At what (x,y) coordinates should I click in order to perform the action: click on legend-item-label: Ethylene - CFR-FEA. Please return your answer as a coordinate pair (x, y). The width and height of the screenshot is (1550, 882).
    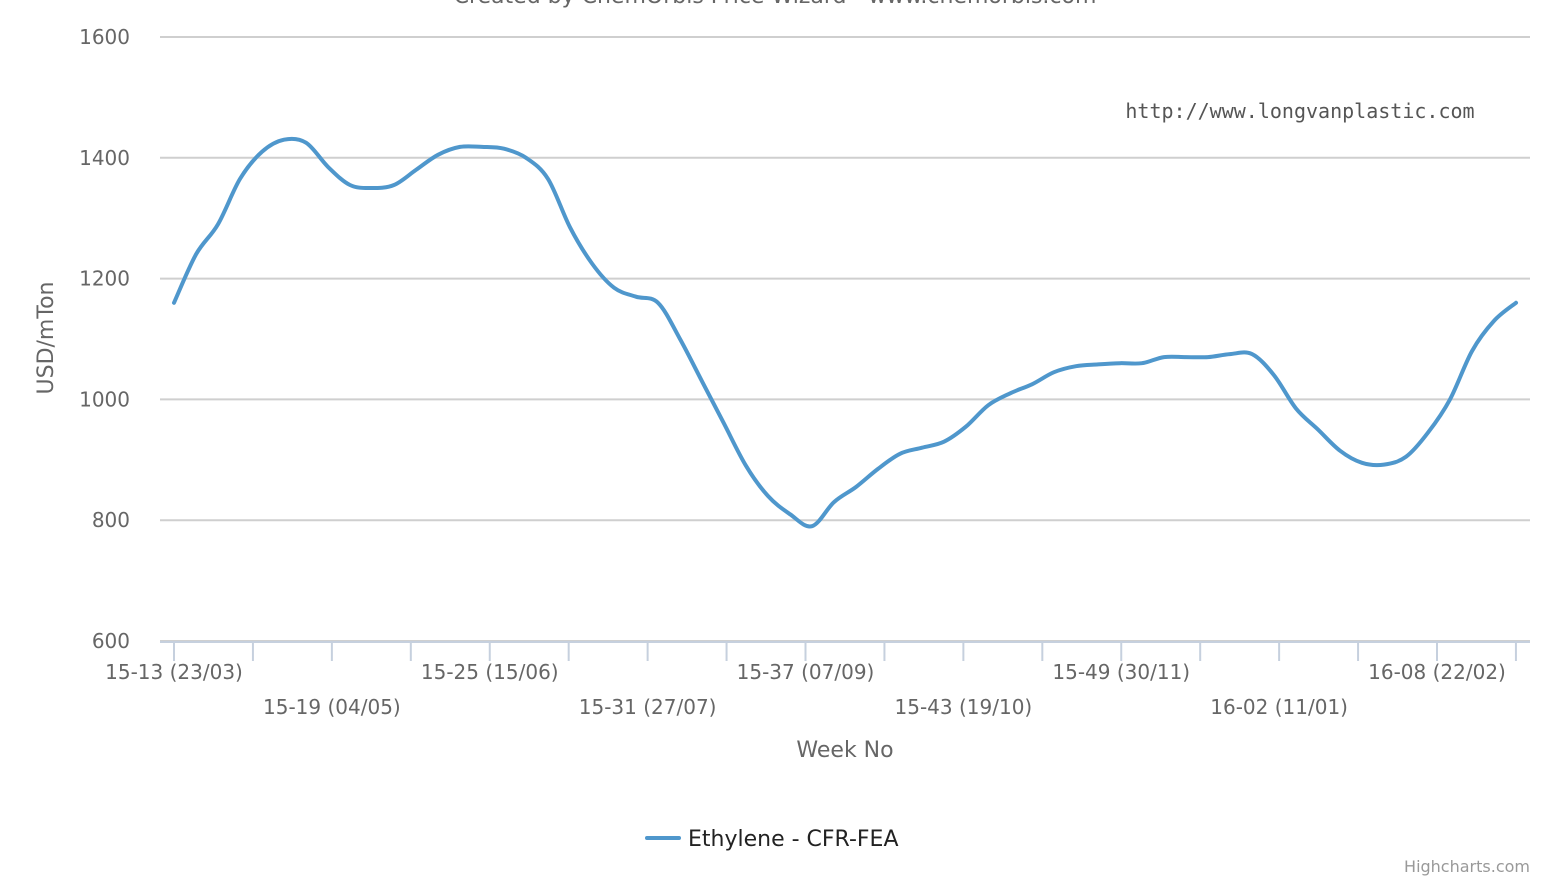
    Looking at the image, I should click on (793, 839).